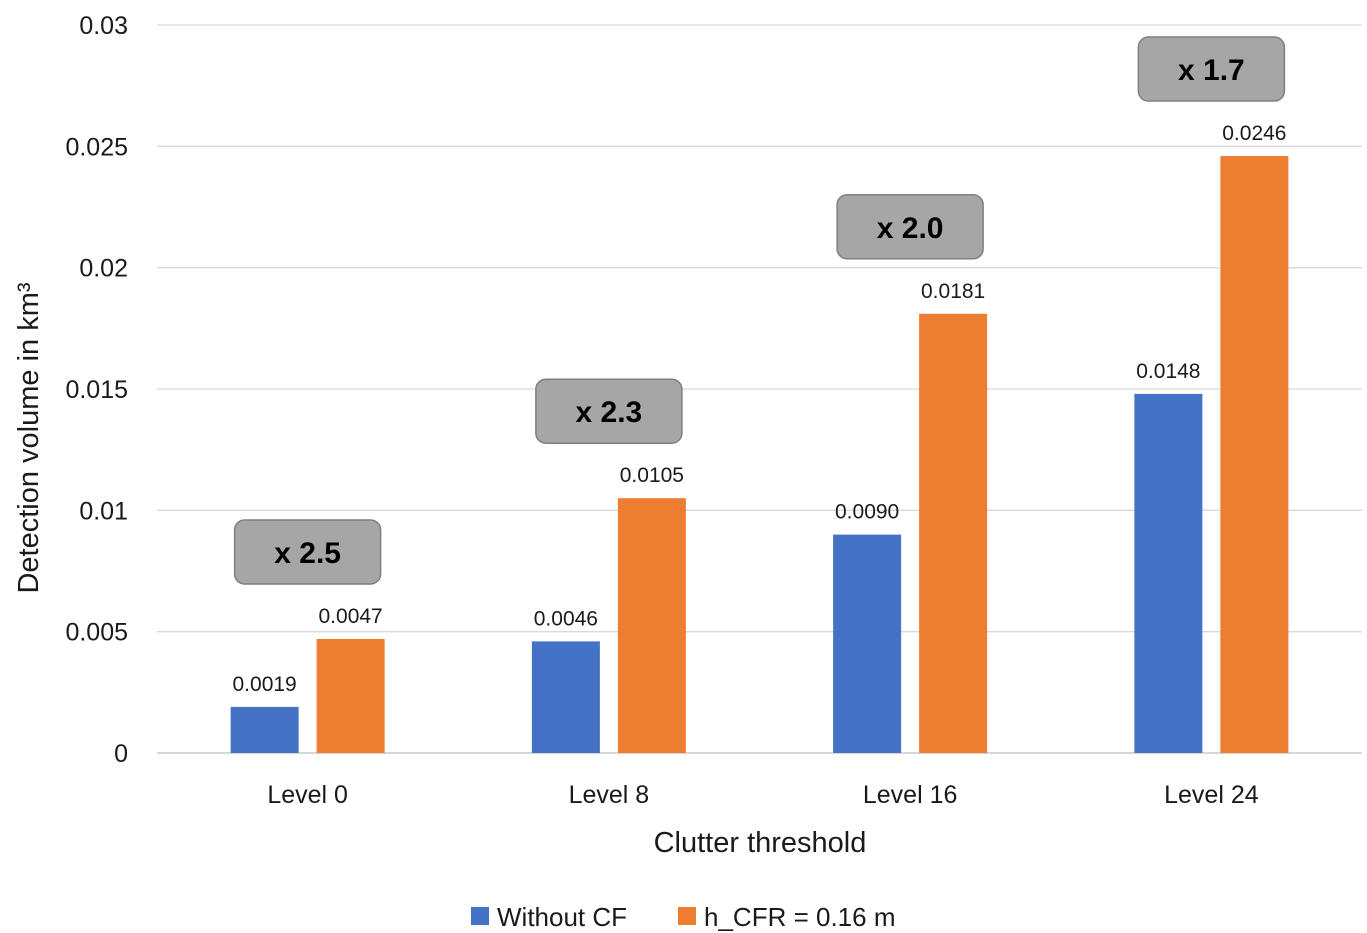  I want to click on legend: Without CF h_CFR = 0.16 m, so click(683, 917).